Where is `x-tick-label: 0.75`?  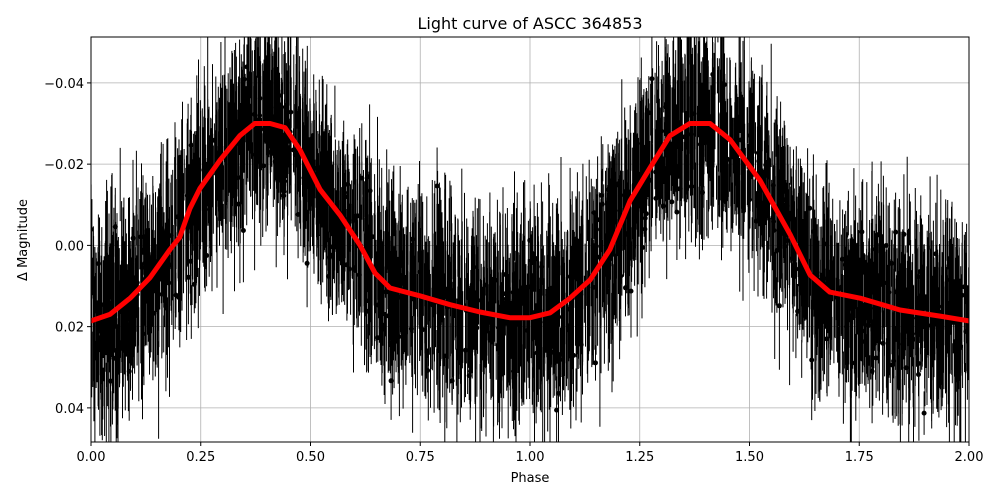
x-tick-label: 0.75 is located at coordinates (420, 457).